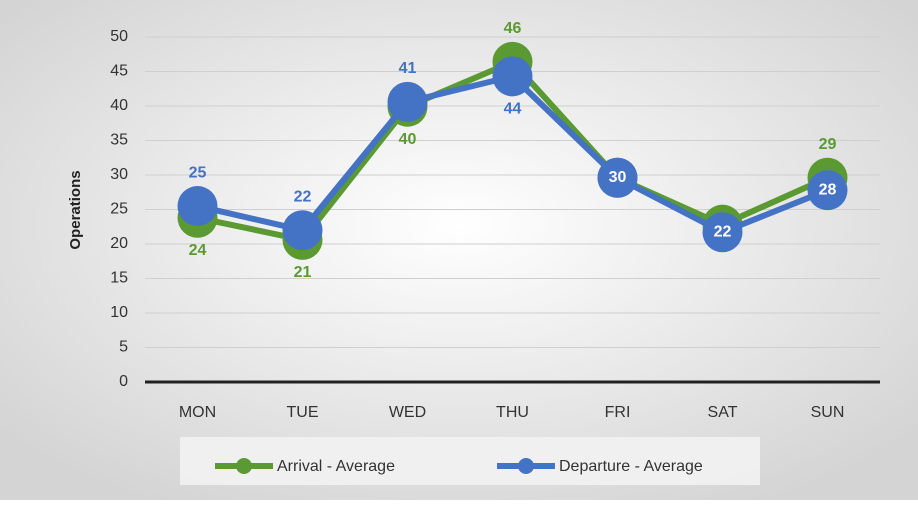  What do you see at coordinates (198, 172) in the screenshot?
I see `data-label: 25` at bounding box center [198, 172].